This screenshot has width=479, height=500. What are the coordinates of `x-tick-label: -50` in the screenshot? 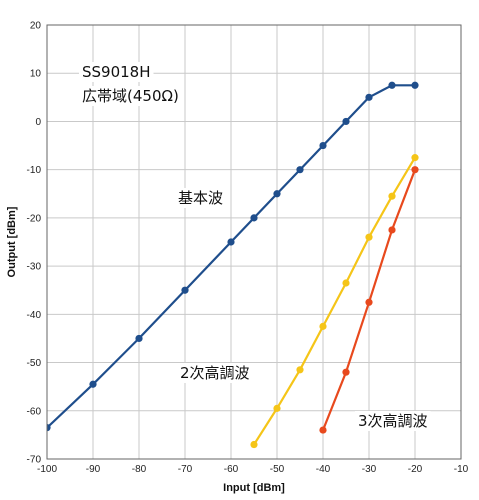 It's located at (277, 469).